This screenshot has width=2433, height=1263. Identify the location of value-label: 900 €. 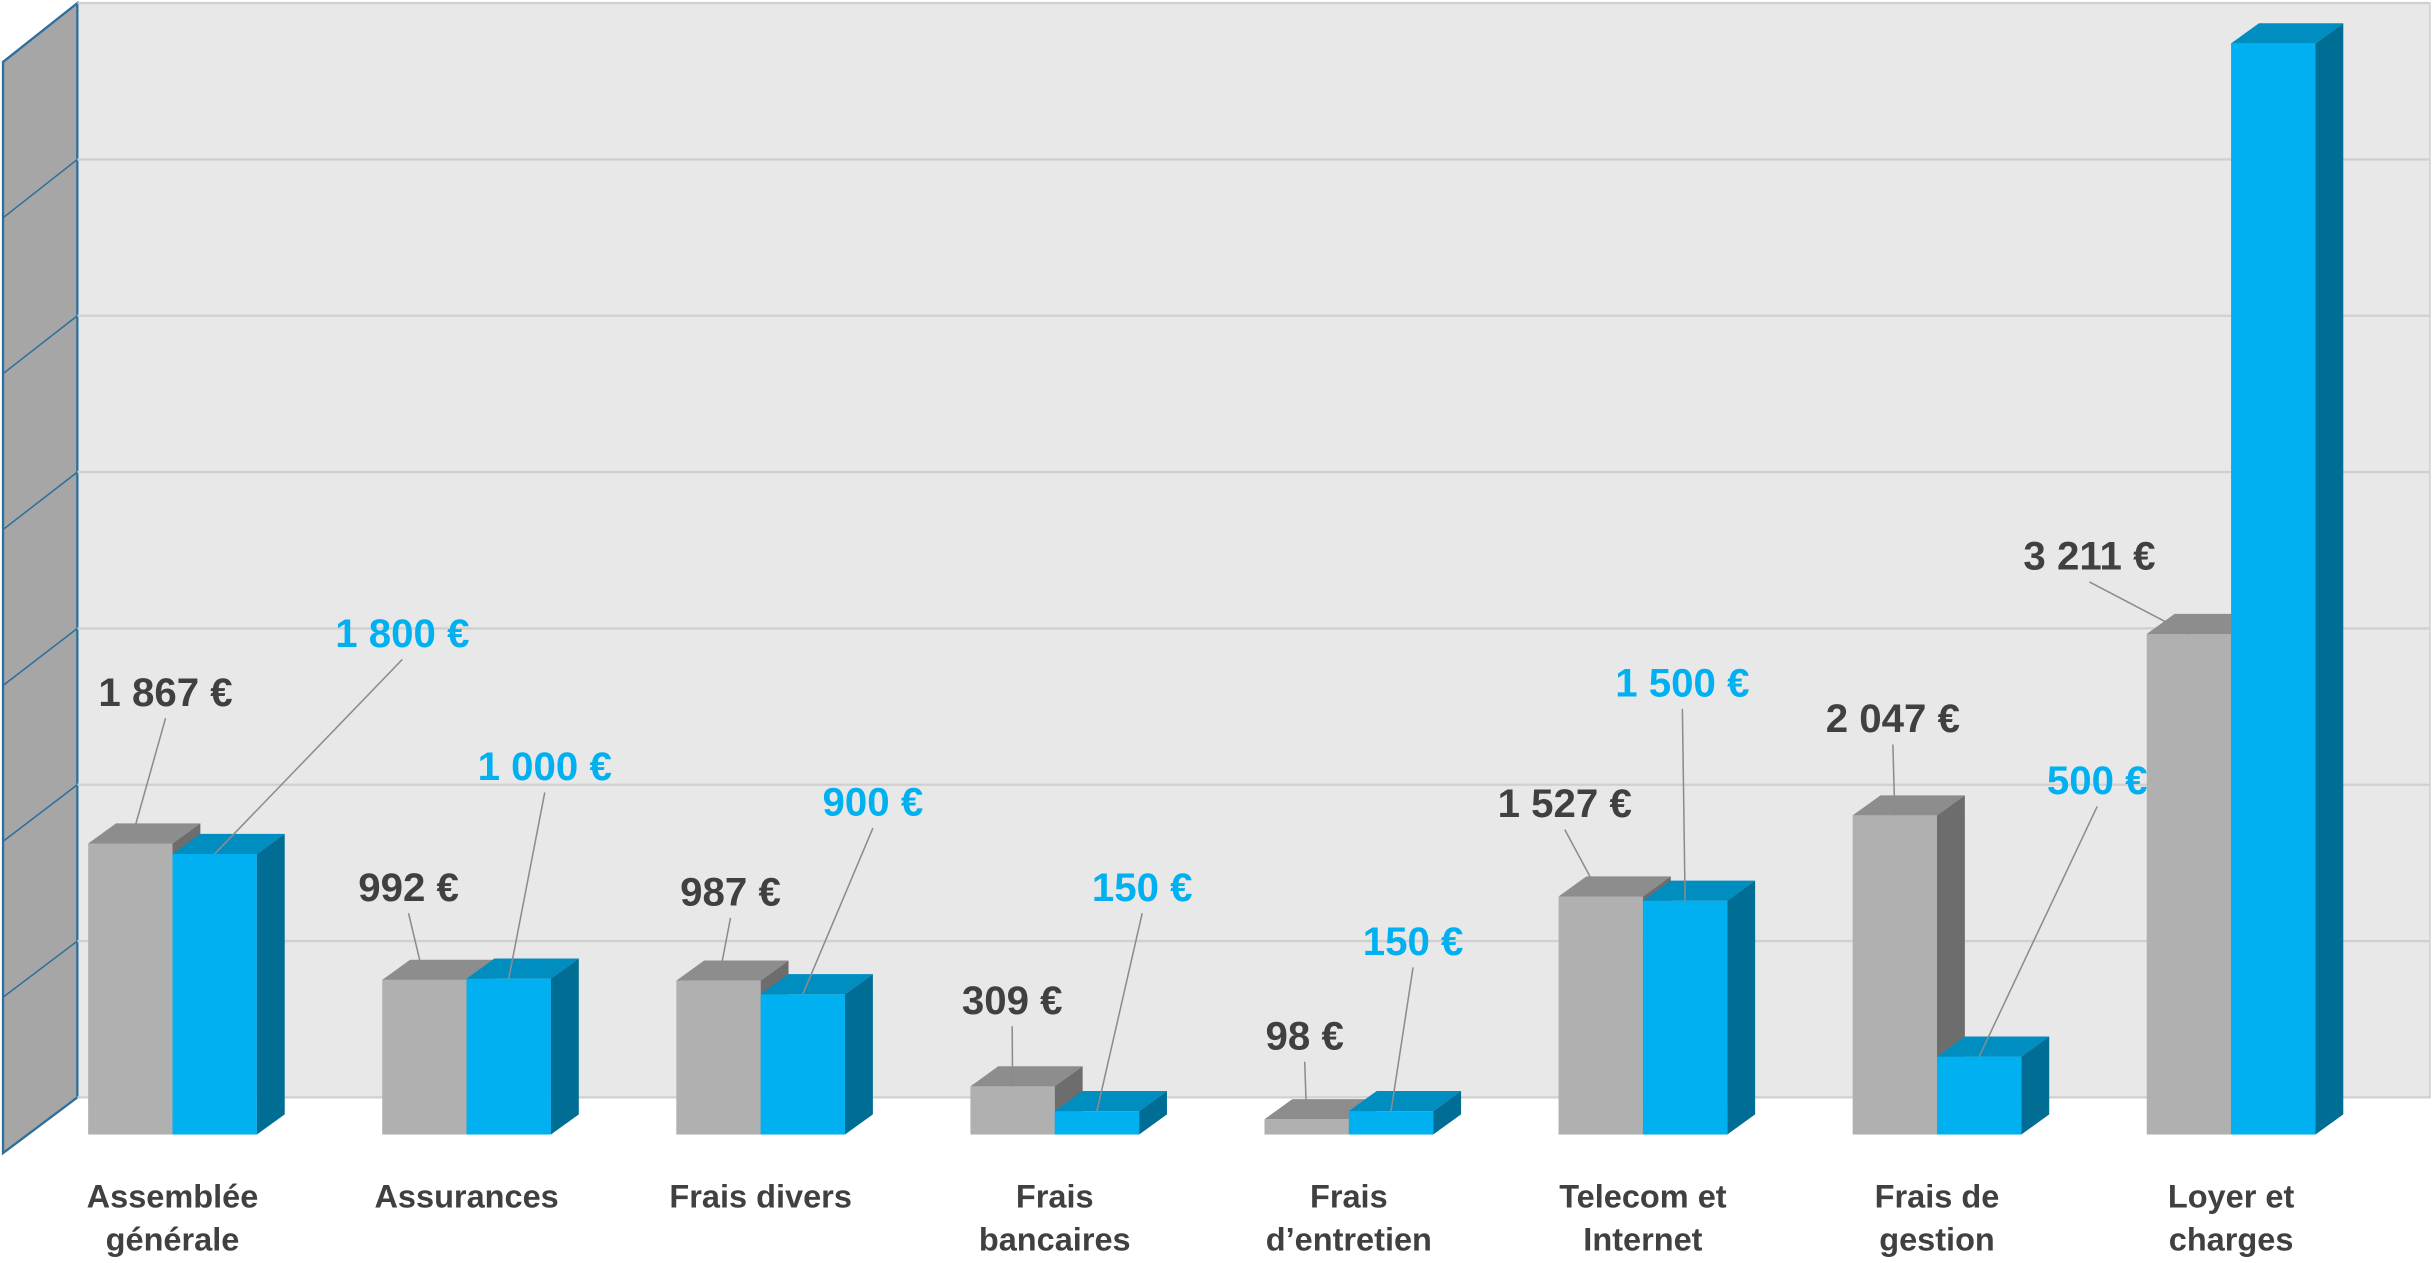
(873, 802).